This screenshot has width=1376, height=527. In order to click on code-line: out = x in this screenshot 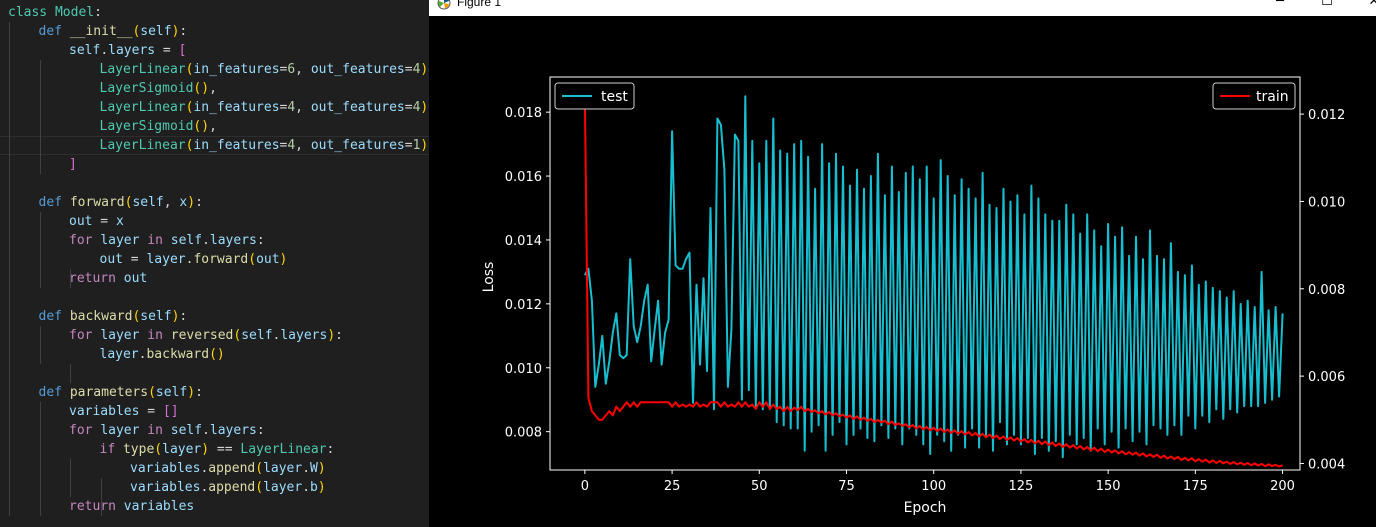, I will do `click(96, 221)`.